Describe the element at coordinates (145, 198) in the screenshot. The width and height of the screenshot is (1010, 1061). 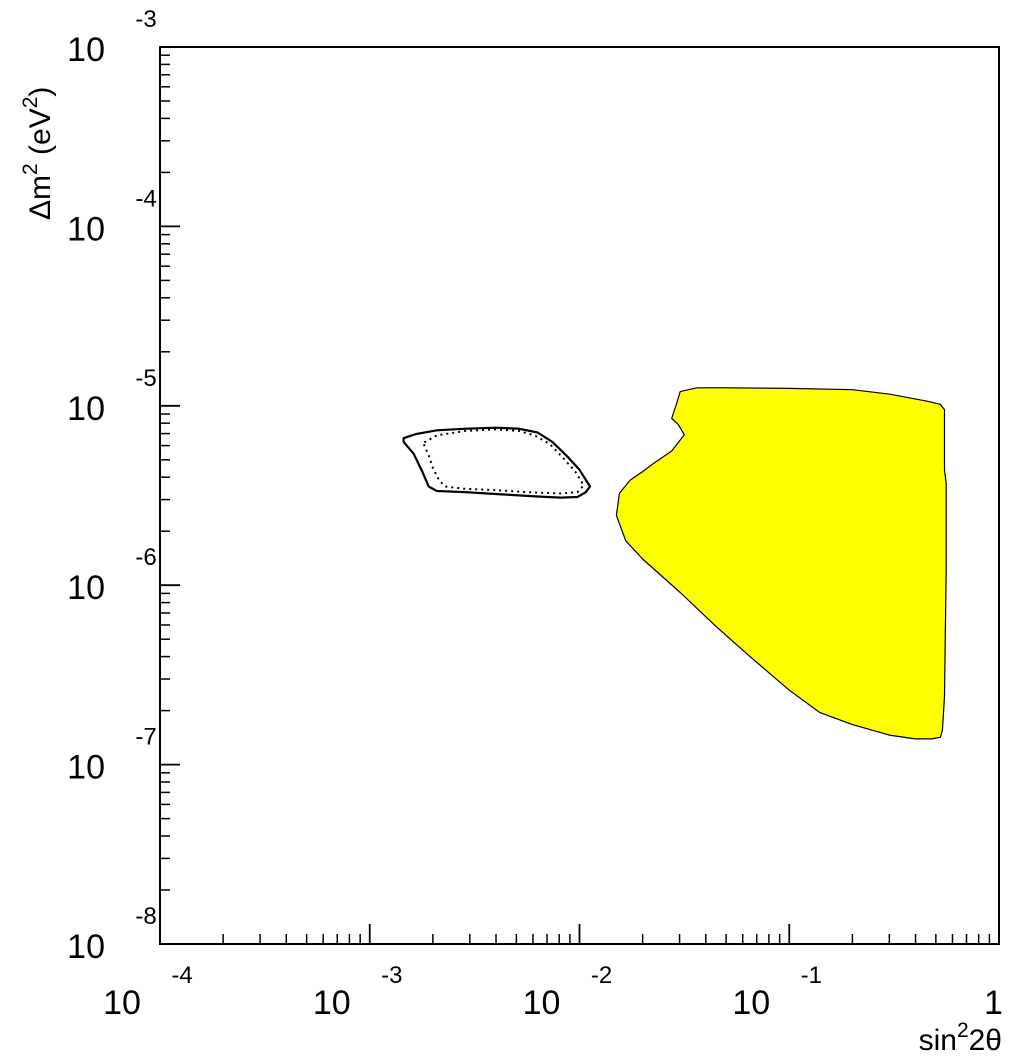
I see `y-tick-exponent: -4` at that location.